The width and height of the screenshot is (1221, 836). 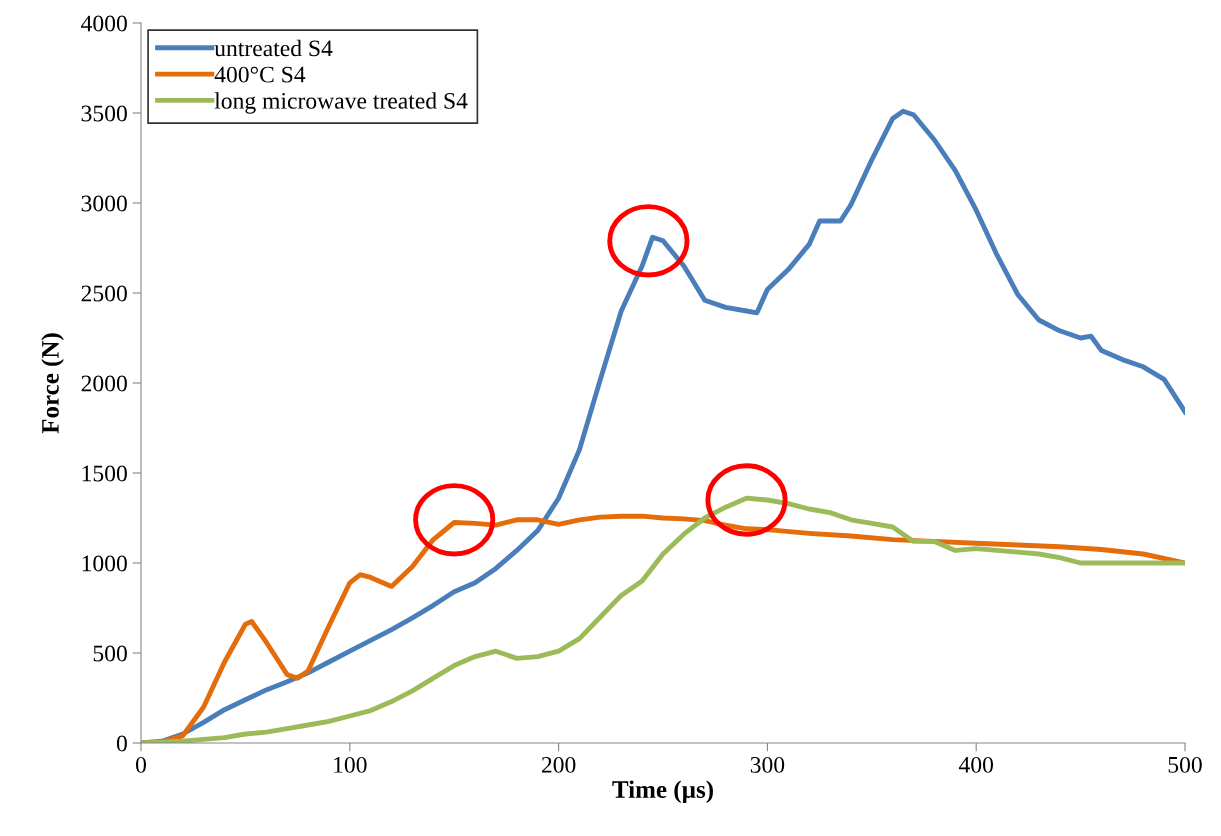 What do you see at coordinates (350, 764) in the screenshot?
I see `x-tick-label: 100` at bounding box center [350, 764].